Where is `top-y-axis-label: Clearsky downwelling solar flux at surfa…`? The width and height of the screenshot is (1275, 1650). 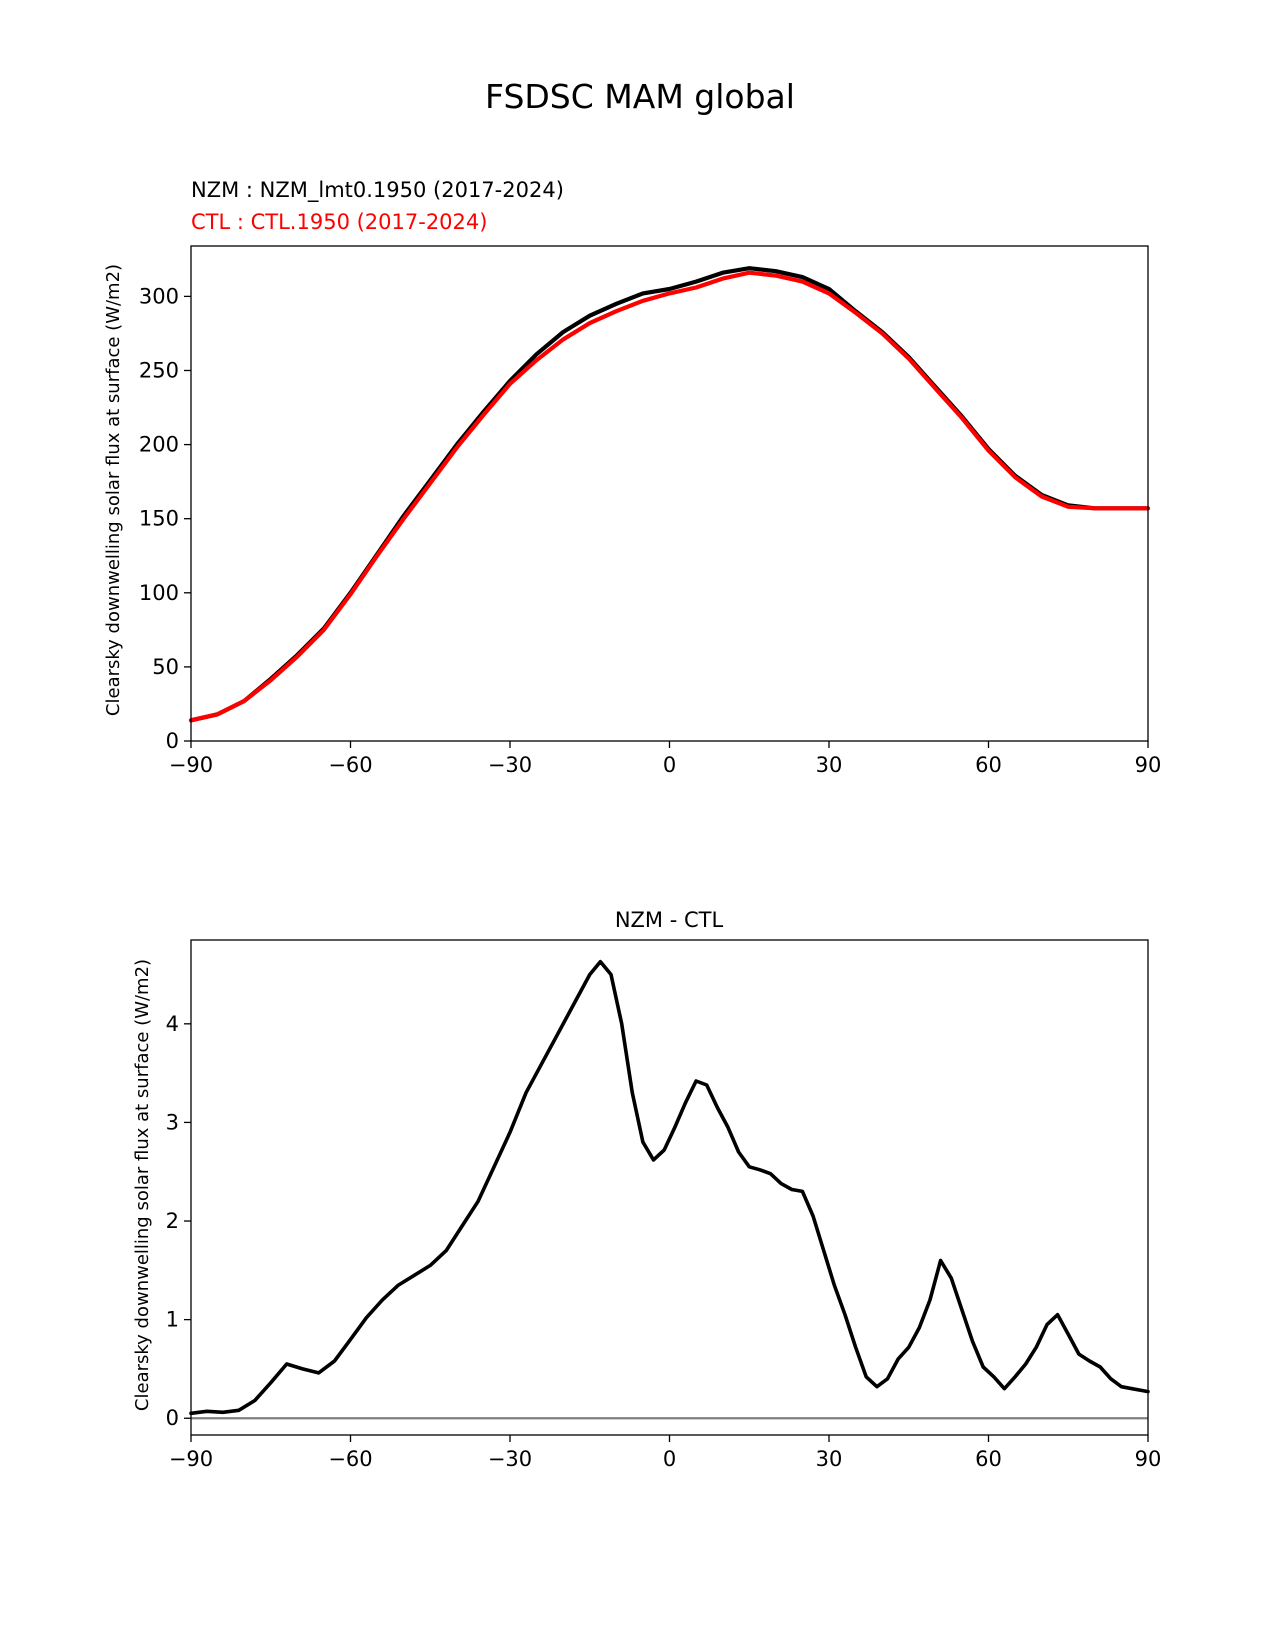
top-y-axis-label: Clearsky downwelling solar flux at surfa… is located at coordinates (113, 490).